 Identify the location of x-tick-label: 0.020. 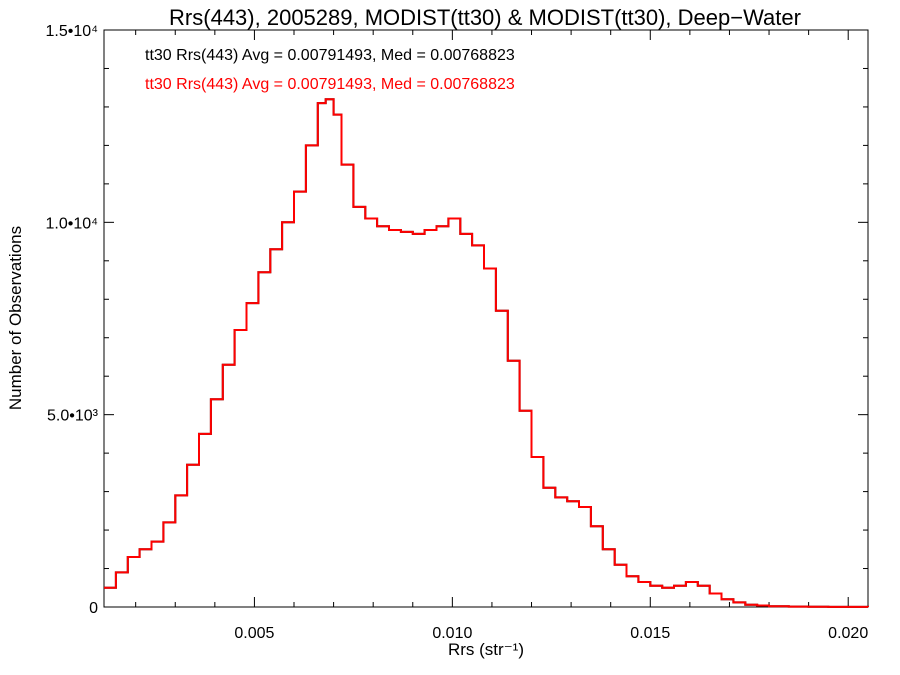
(848, 633).